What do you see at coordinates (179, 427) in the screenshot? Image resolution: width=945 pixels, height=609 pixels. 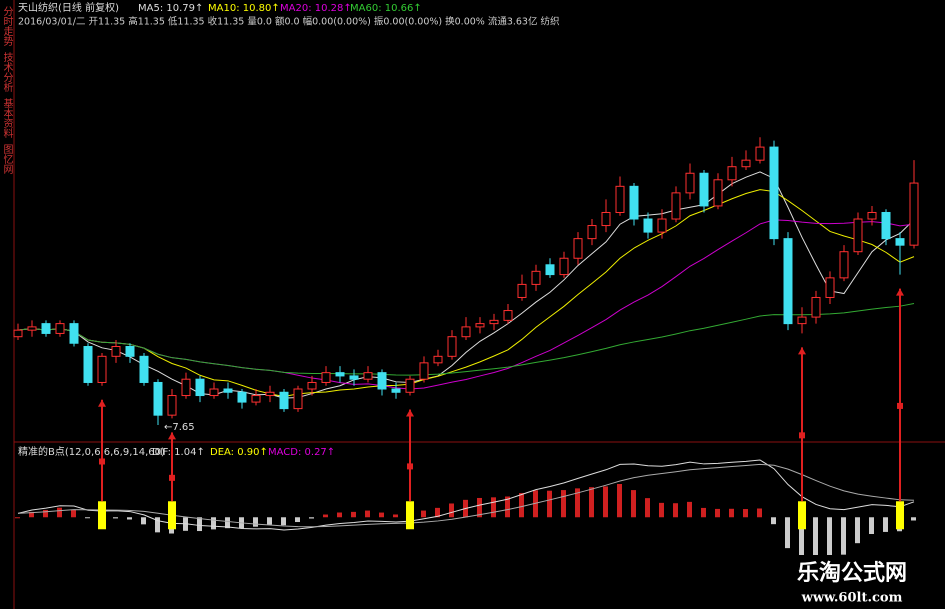 I see `low-price-label: ←7.65` at bounding box center [179, 427].